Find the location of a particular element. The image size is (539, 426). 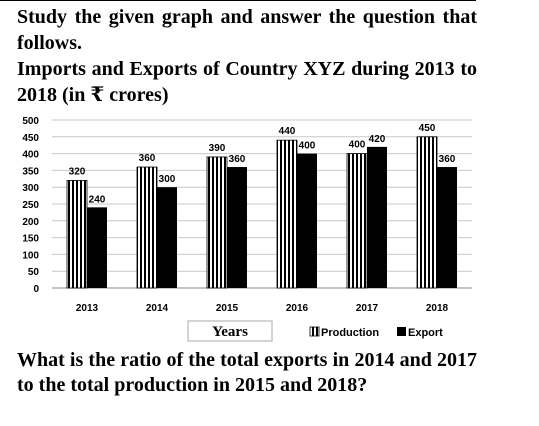

x-tick-label: 2015 is located at coordinates (227, 308).